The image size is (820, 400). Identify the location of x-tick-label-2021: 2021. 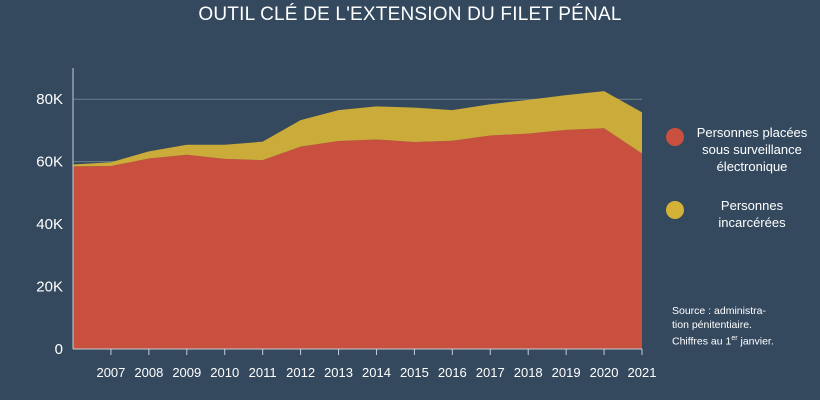
(642, 372).